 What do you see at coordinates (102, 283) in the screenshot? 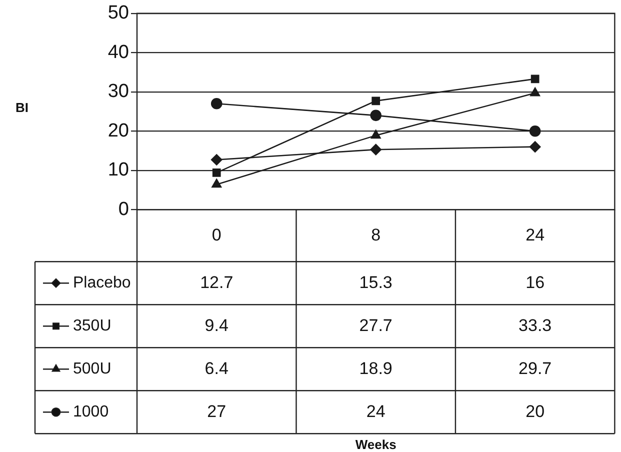
I see `legend-label: Placebo` at bounding box center [102, 283].